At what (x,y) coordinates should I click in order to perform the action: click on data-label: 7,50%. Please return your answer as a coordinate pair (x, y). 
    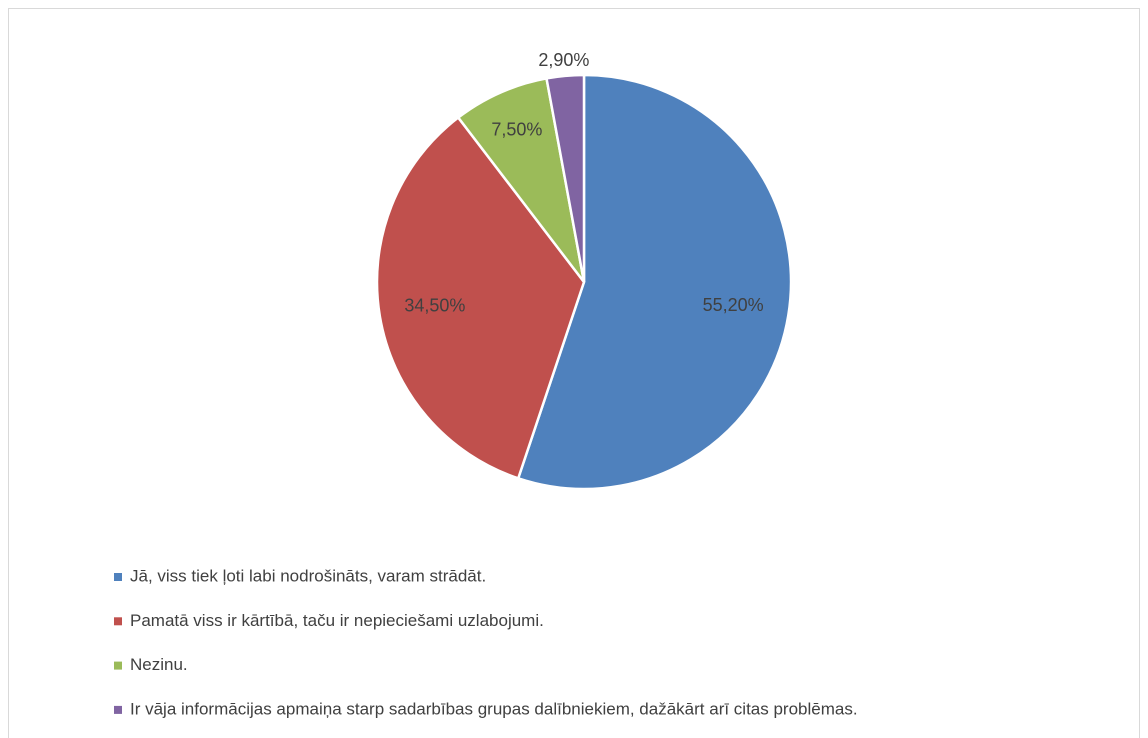
    Looking at the image, I should click on (516, 129).